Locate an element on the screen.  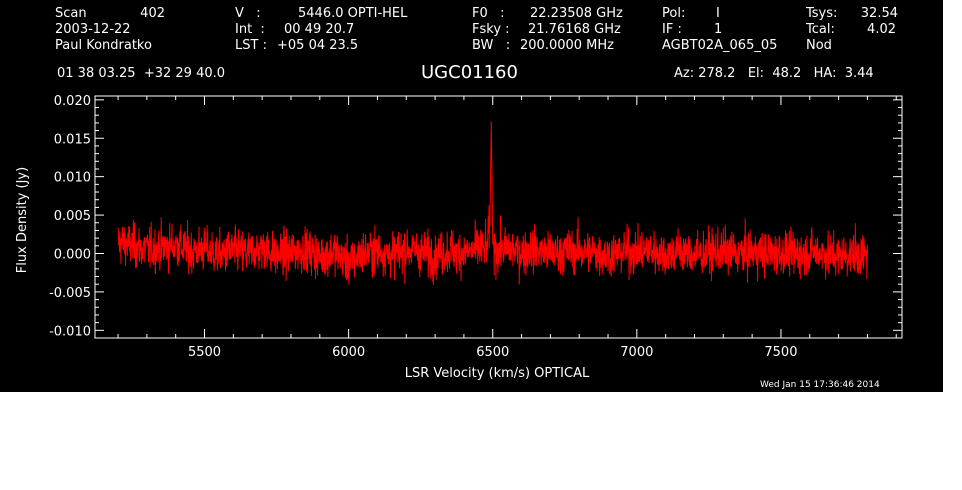
int-label: Int : is located at coordinates (250, 29).